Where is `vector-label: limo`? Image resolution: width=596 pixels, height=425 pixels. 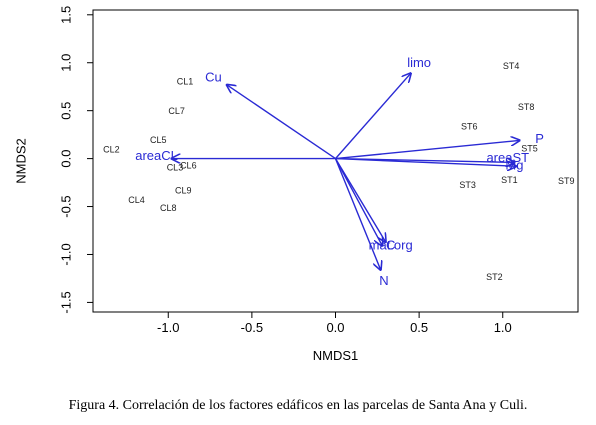
vector-label: limo is located at coordinates (419, 62).